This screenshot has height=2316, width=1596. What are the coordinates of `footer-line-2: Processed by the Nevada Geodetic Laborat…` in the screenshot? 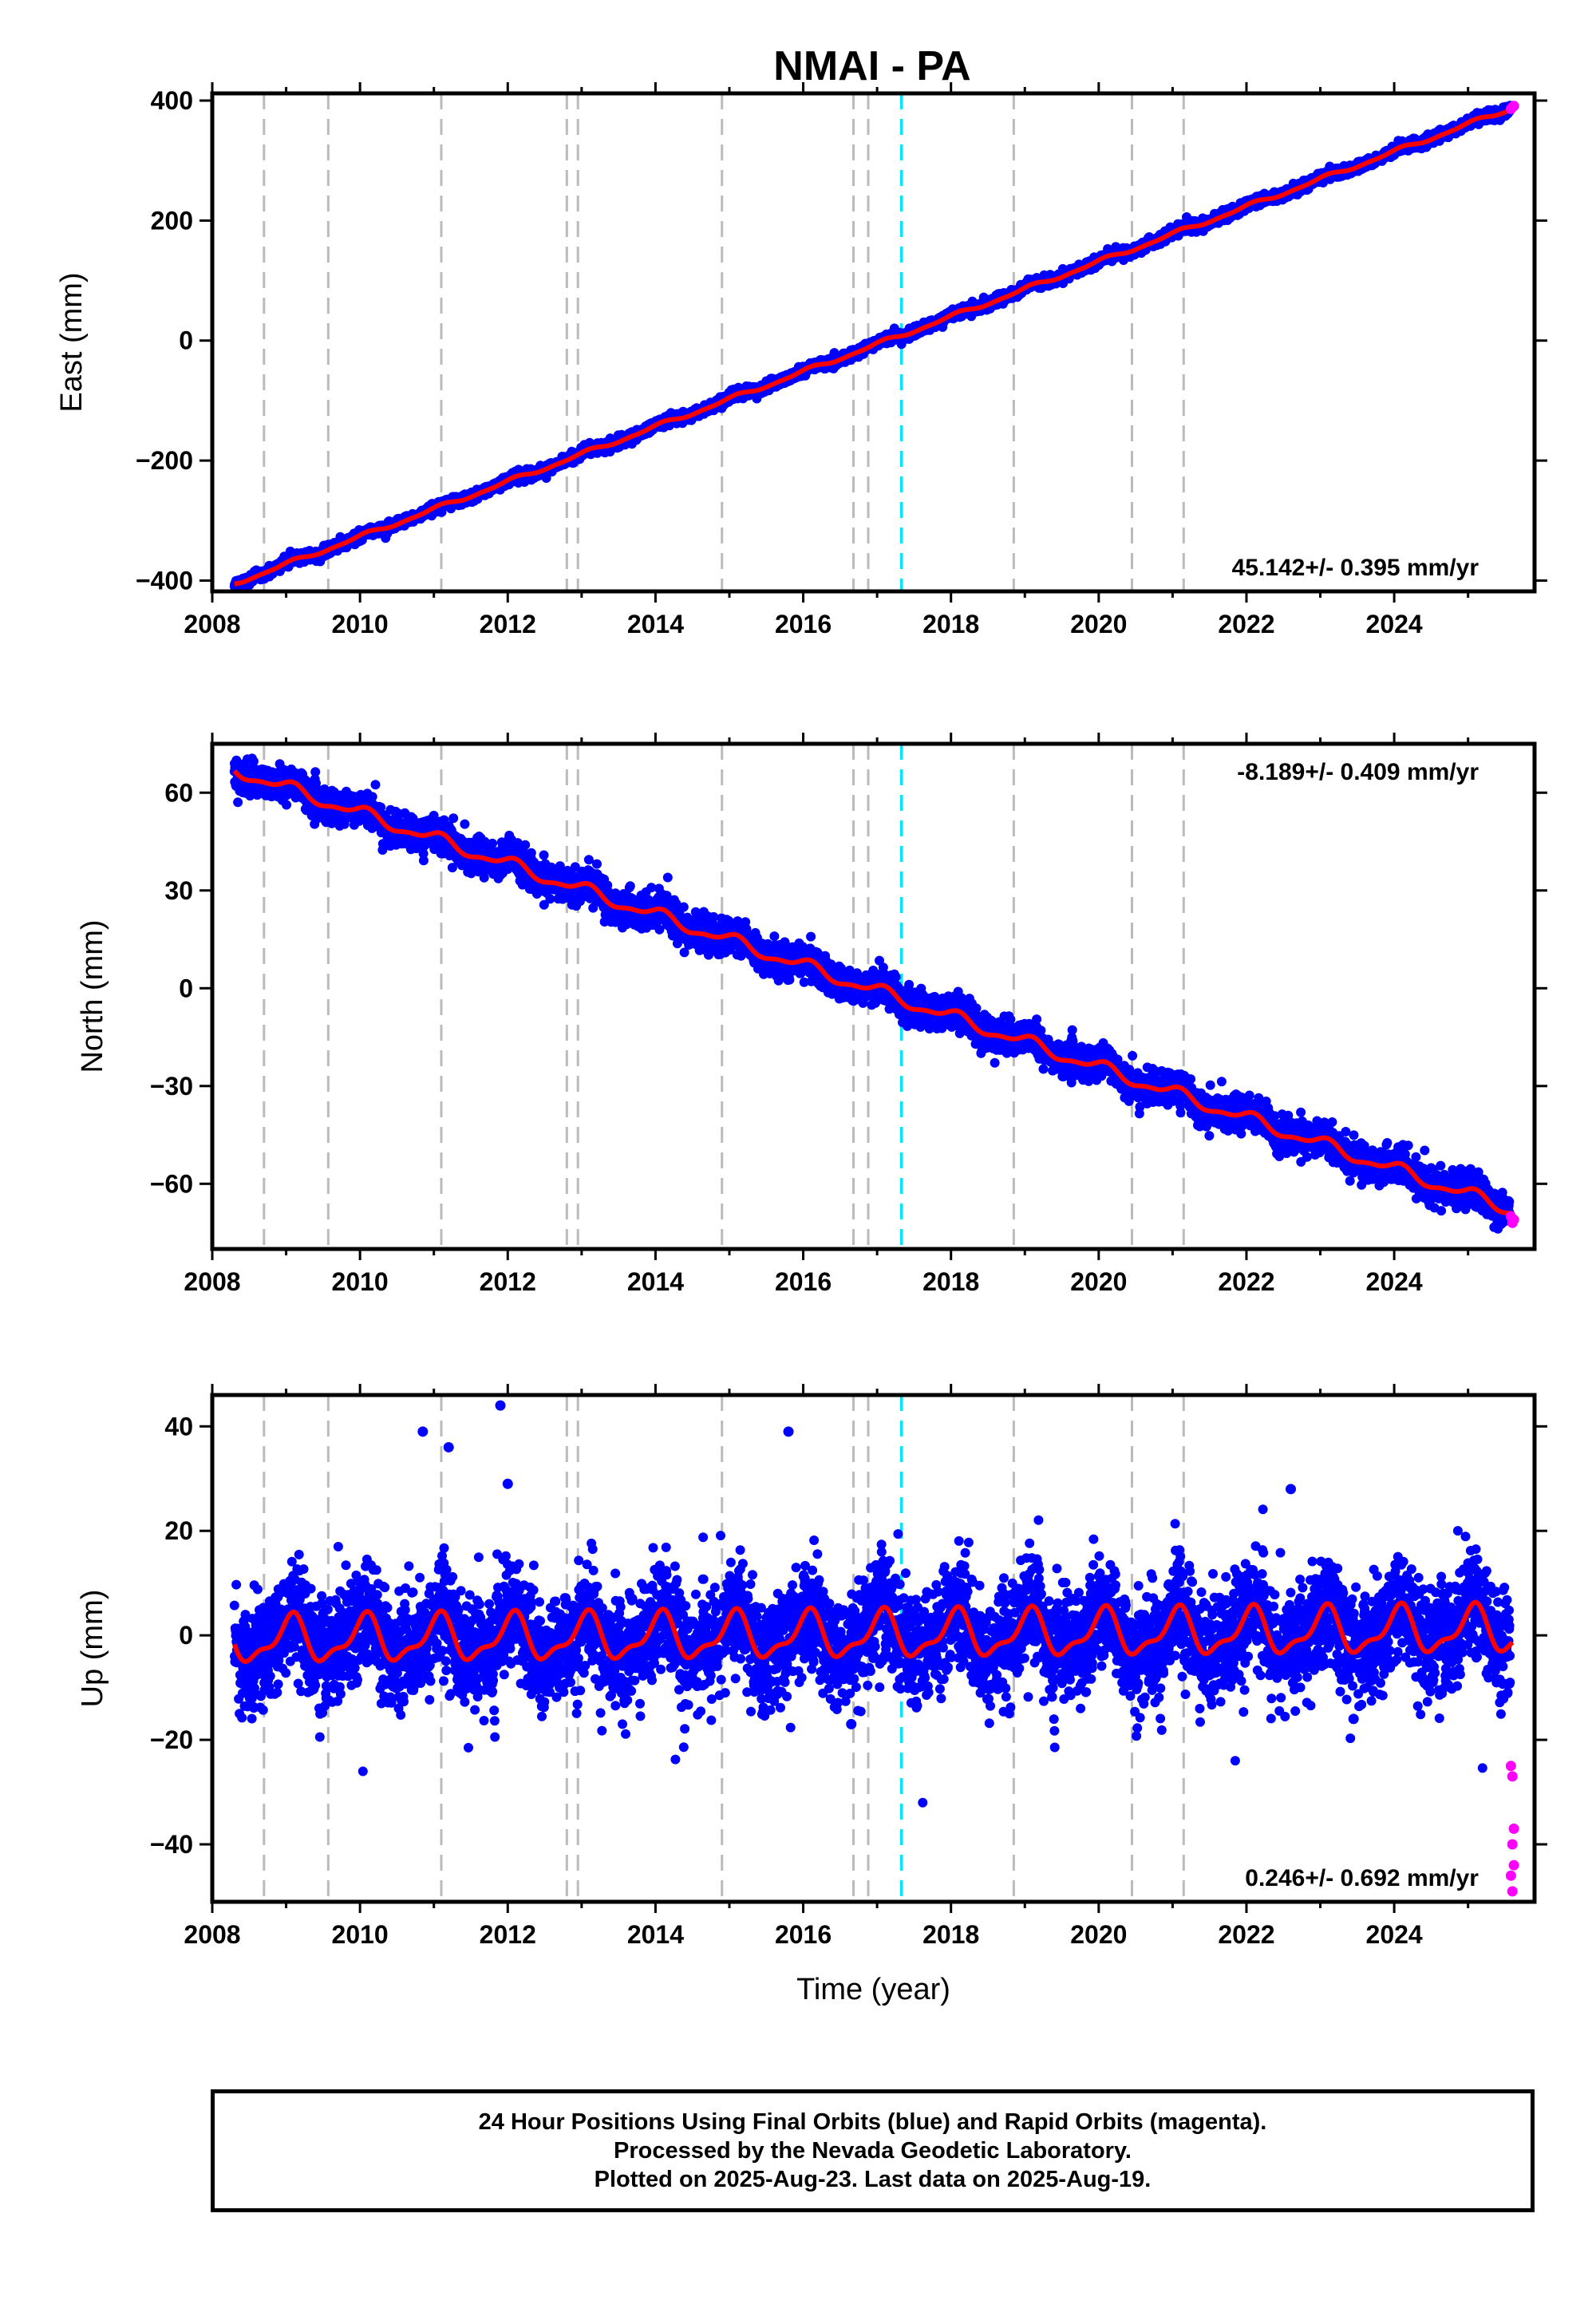 It's located at (873, 2151).